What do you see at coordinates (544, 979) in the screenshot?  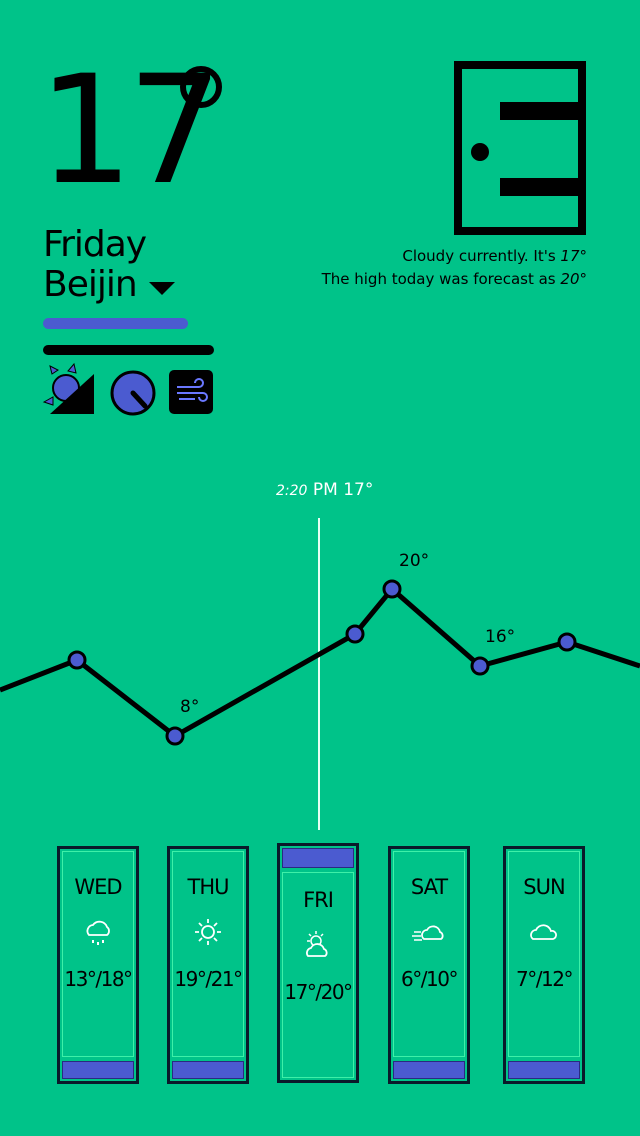 I see `forecast-range: 7°/12°` at bounding box center [544, 979].